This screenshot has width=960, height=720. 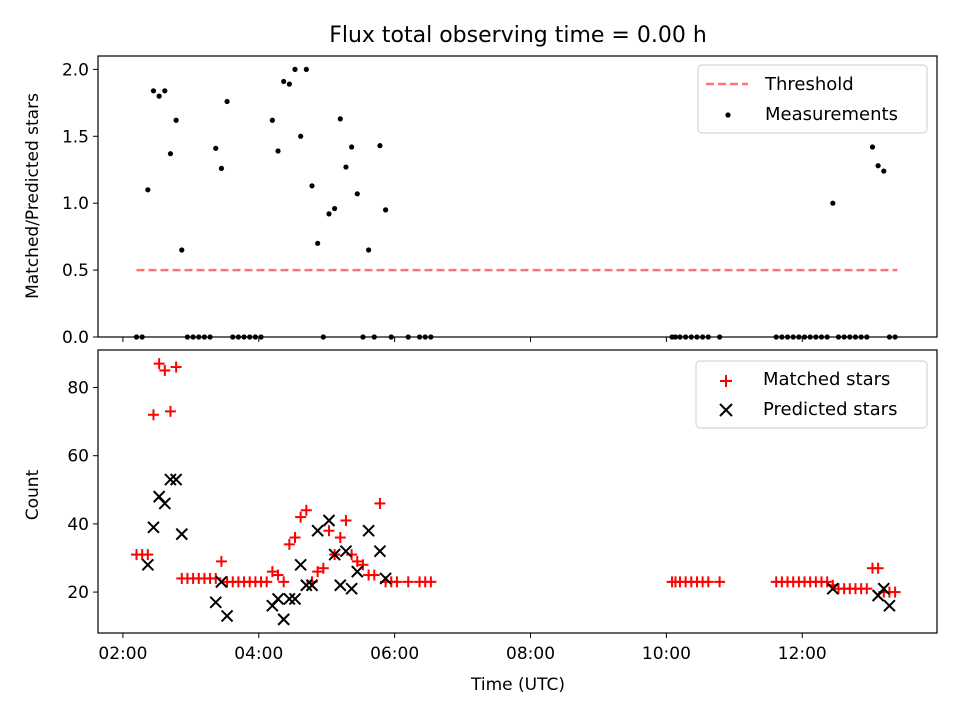 I want to click on count-legend-box, so click(x=811, y=394).